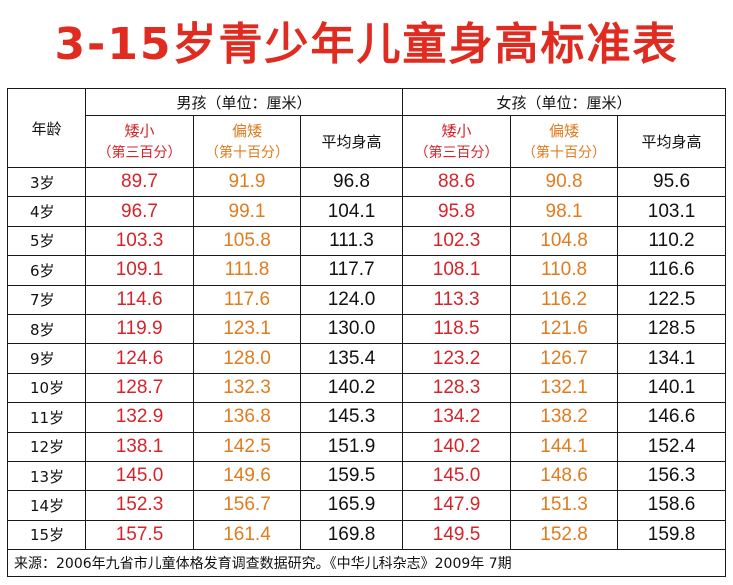 Image resolution: width=733 pixels, height=585 pixels. What do you see at coordinates (564, 141) in the screenshot?
I see `girls-lower-header: 偏矮 （第十百分）` at bounding box center [564, 141].